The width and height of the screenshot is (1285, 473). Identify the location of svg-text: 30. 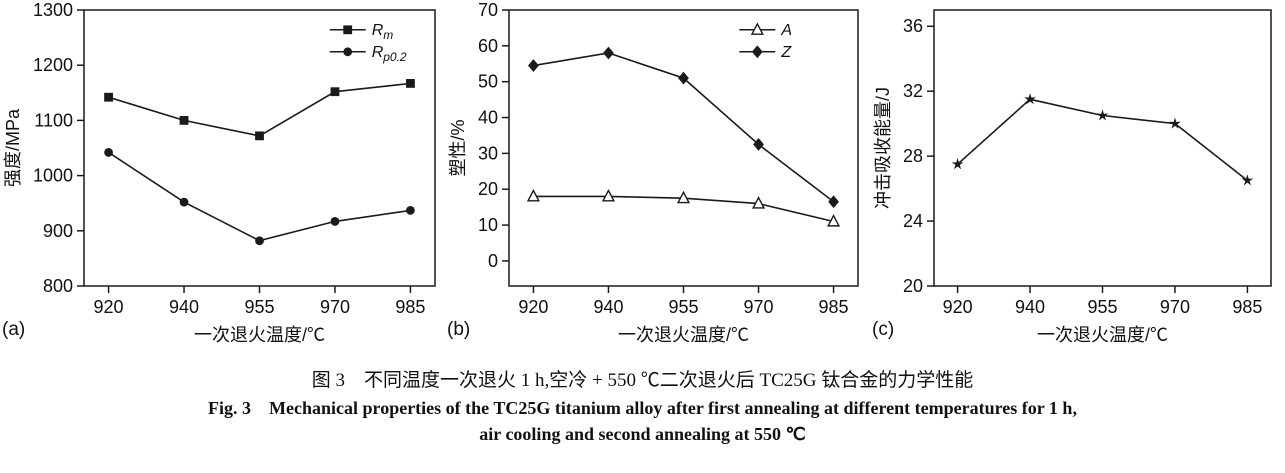
(488, 153).